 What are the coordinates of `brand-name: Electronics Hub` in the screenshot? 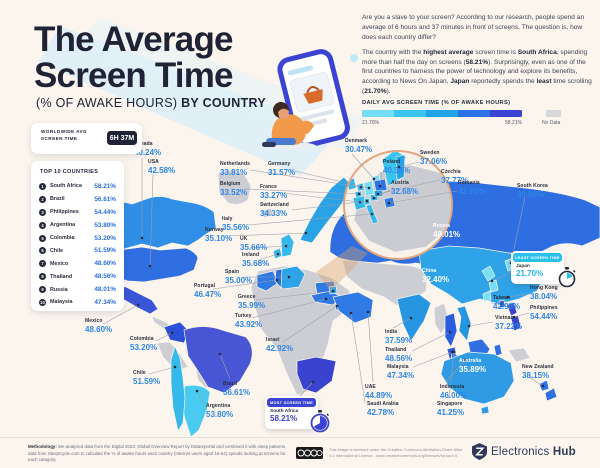 It's located at (533, 451).